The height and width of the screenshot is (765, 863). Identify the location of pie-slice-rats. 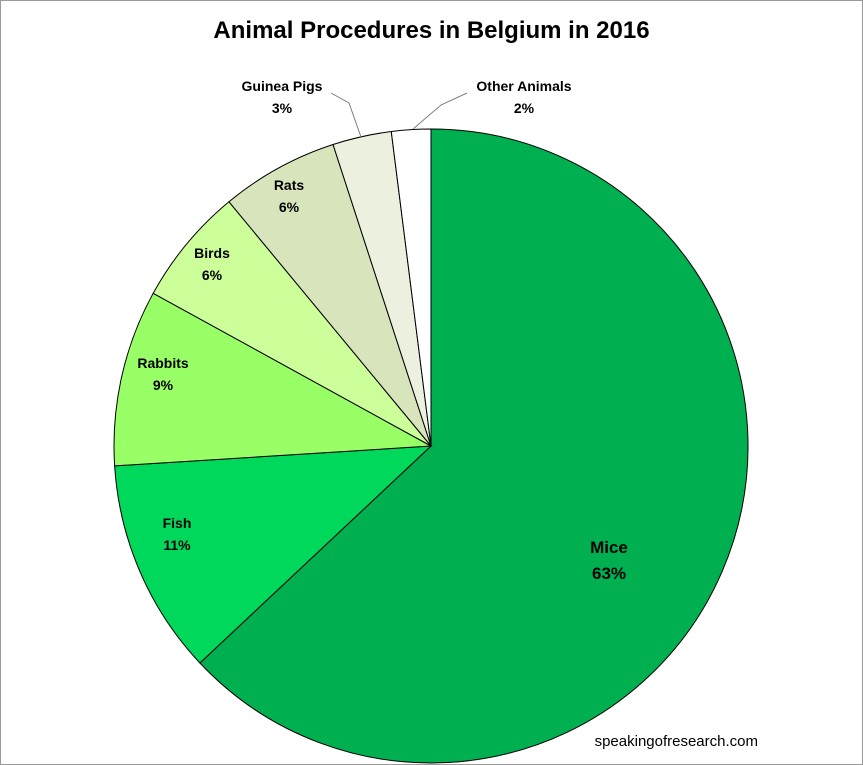
(330, 295).